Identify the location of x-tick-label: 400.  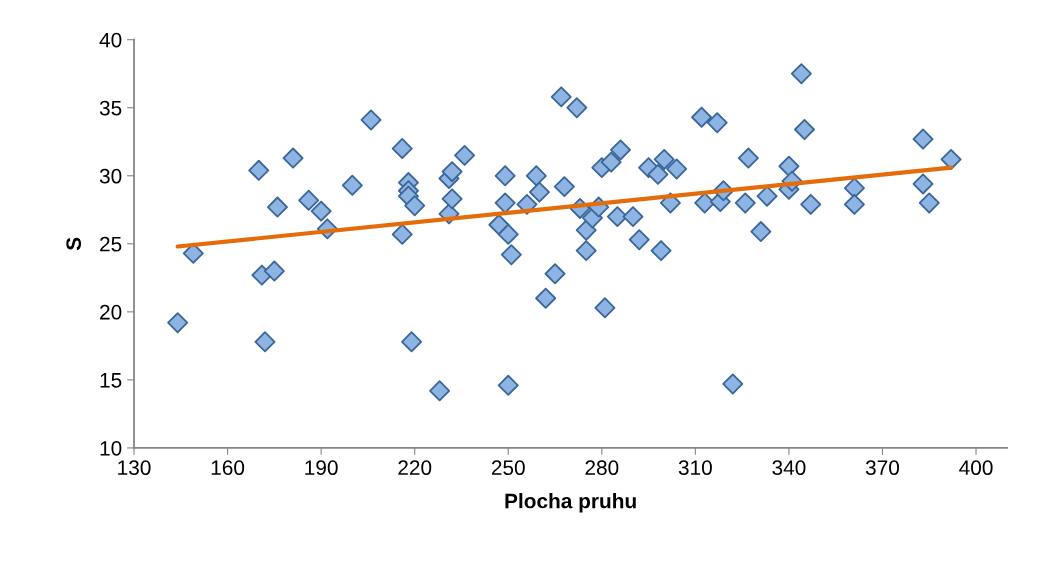
(976, 468).